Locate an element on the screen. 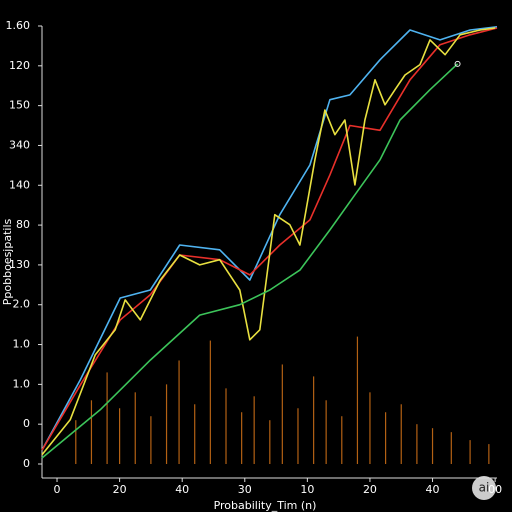 This screenshot has width=512, height=512. y-tick-label: 150 is located at coordinates (19, 105).